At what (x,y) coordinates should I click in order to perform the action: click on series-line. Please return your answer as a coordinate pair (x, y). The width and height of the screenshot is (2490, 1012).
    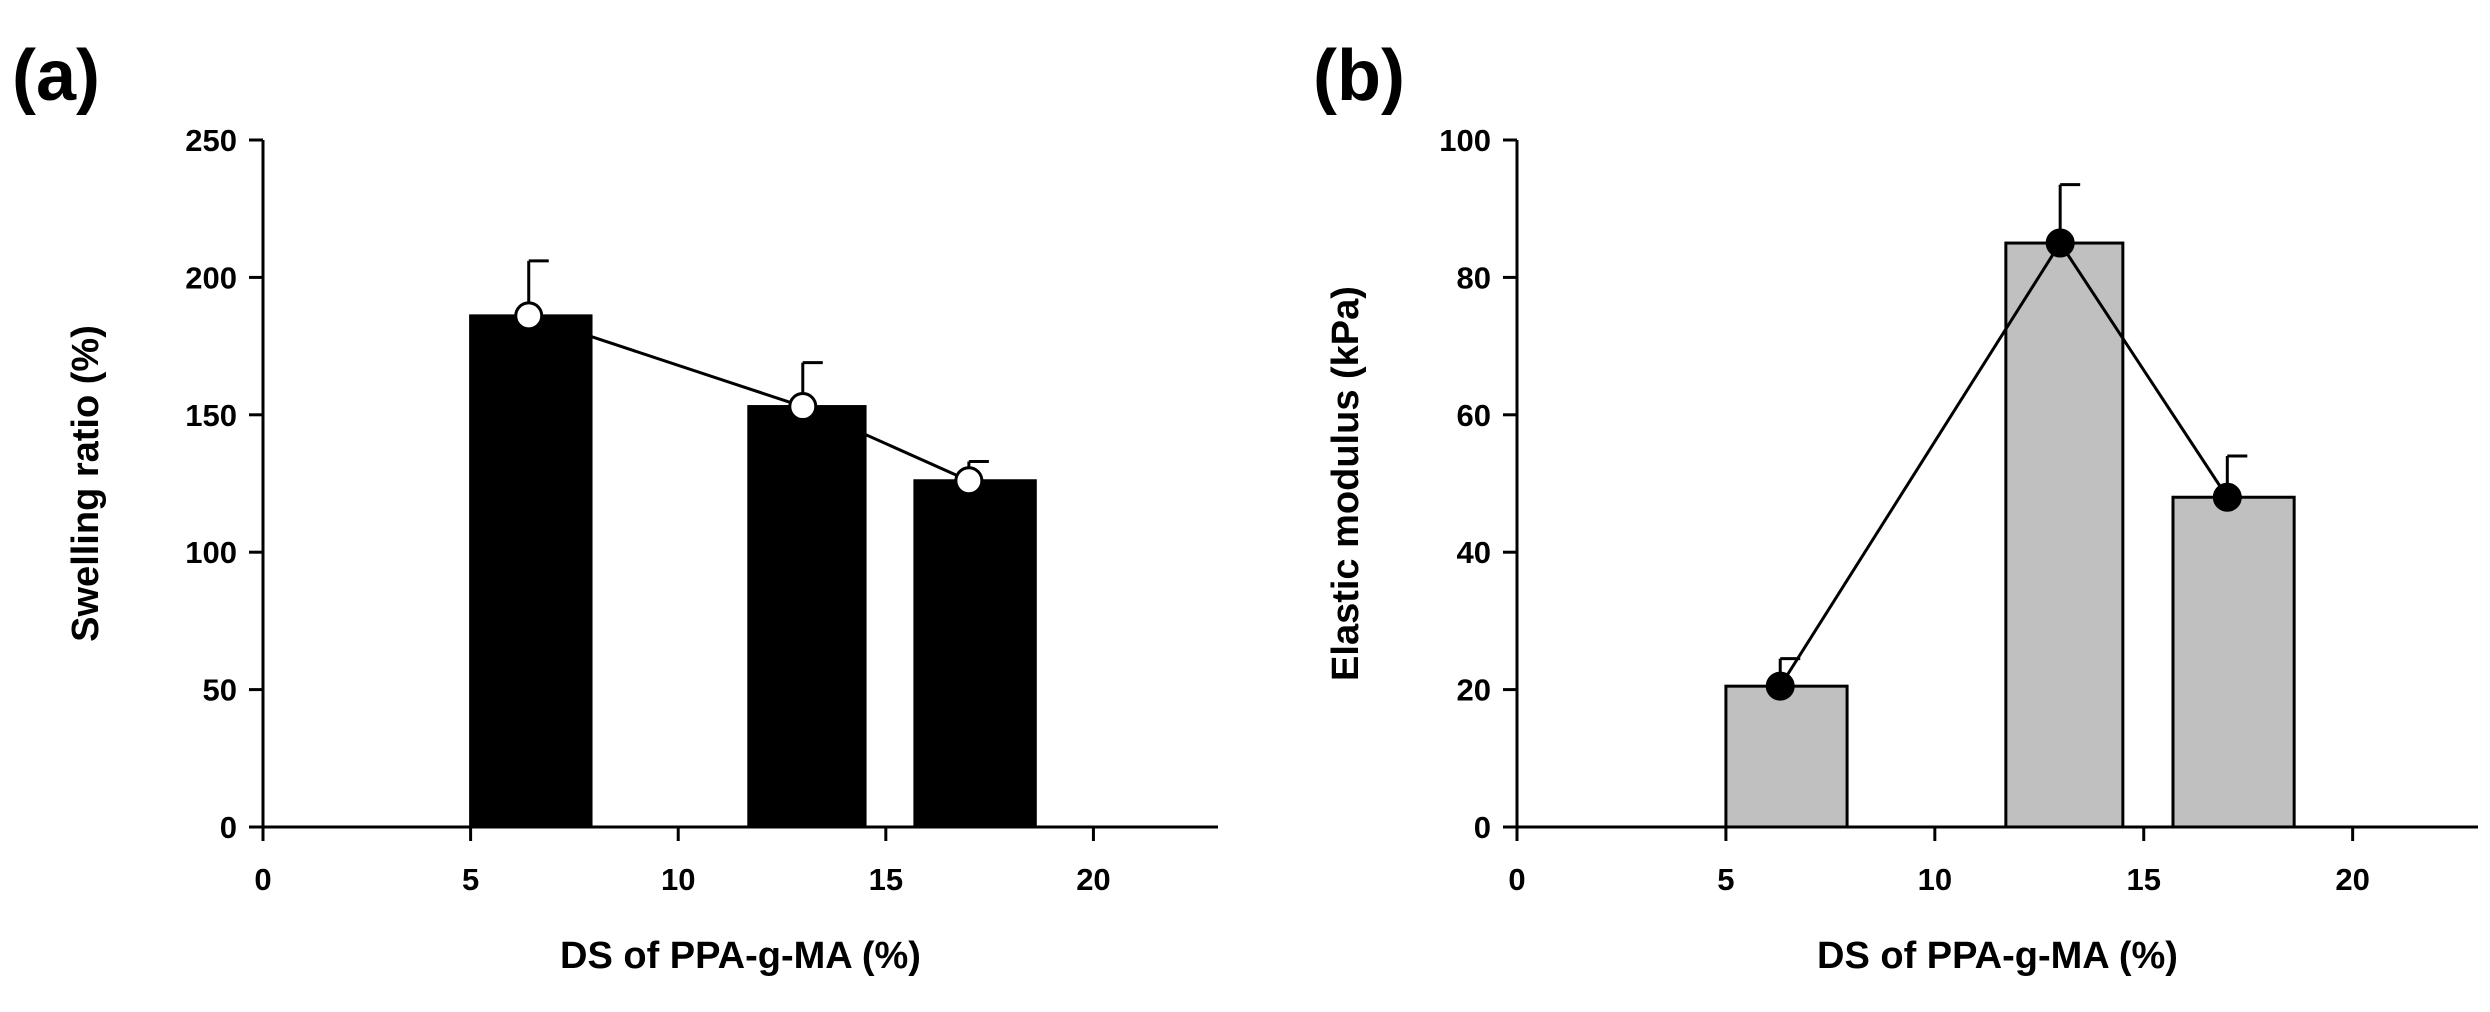
    Looking at the image, I should click on (2003, 463).